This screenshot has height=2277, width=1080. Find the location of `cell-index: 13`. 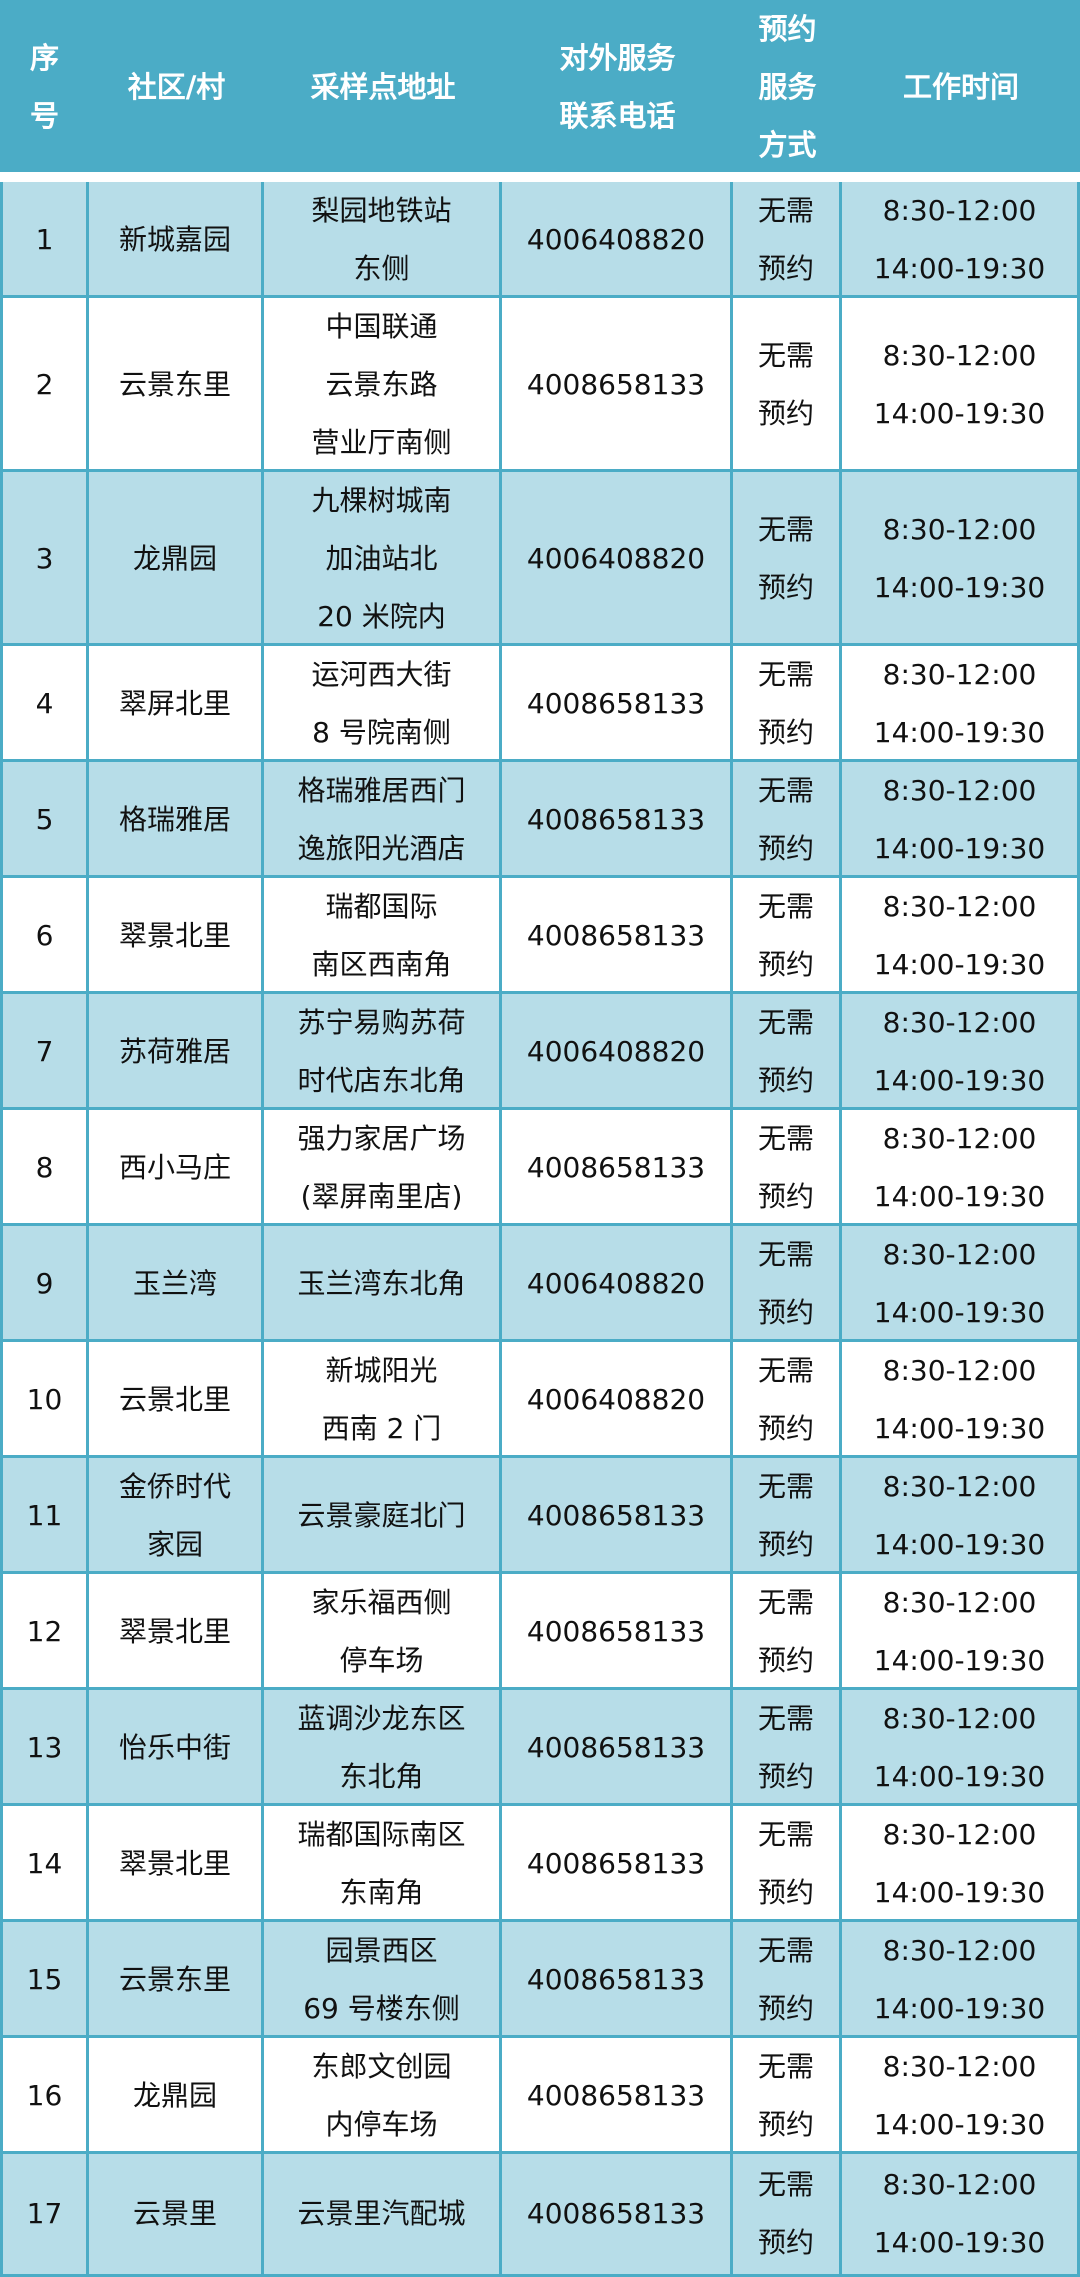

cell-index: 13 is located at coordinates (46, 1748).